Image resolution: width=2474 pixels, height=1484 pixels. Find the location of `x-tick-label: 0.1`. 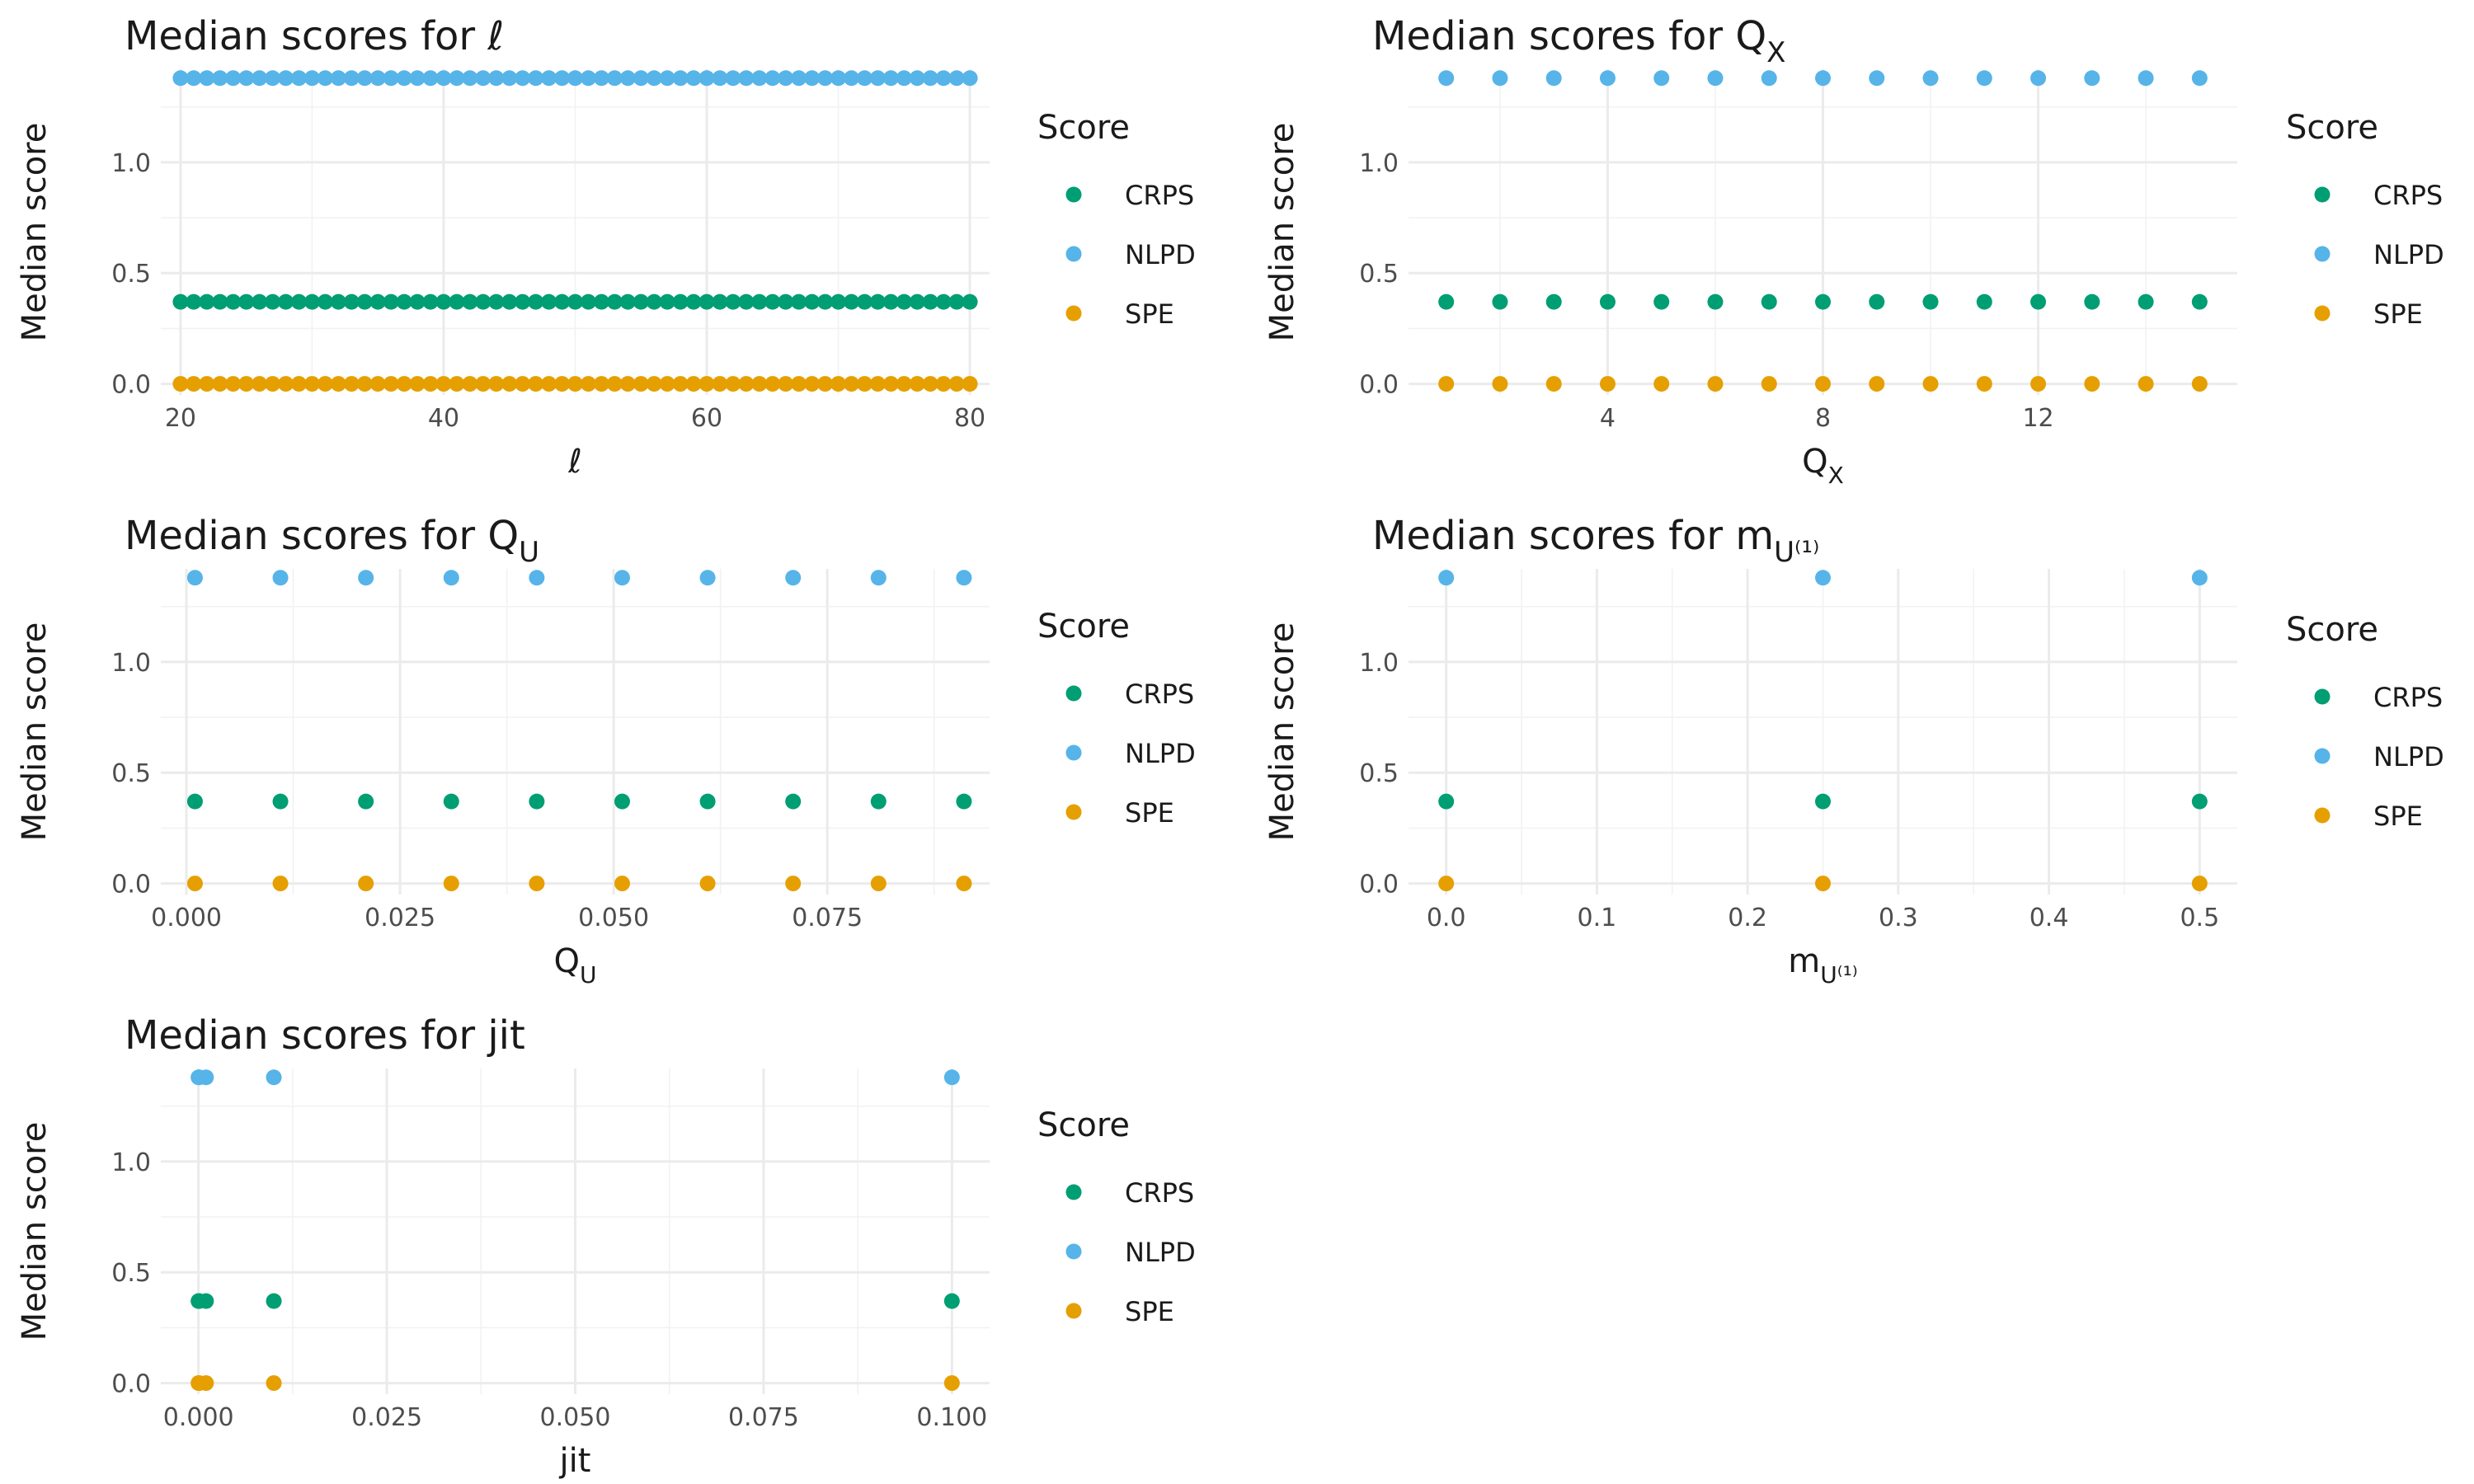

x-tick-label: 0.1 is located at coordinates (1597, 918).